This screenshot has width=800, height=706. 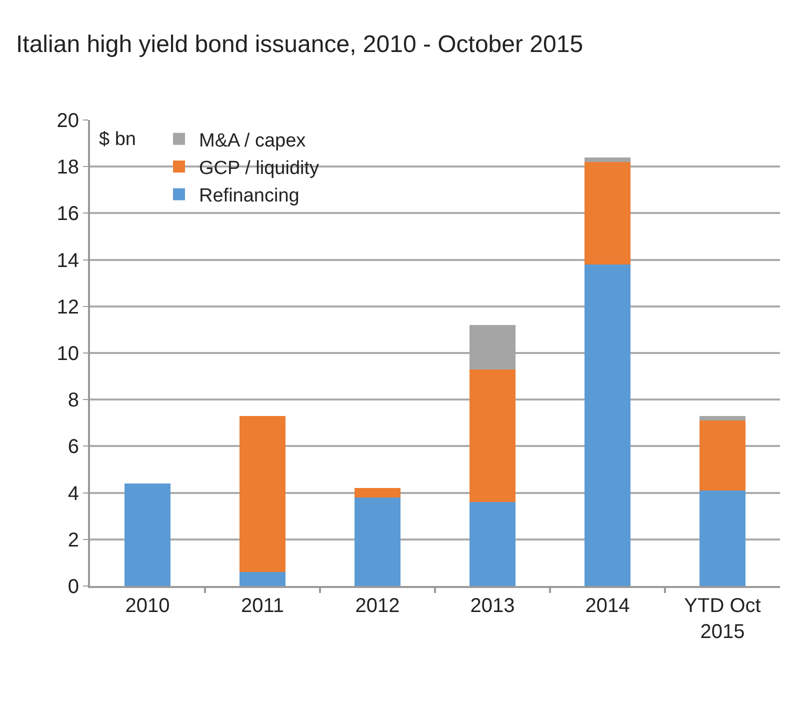 I want to click on y-tick-label: 10, so click(x=67, y=354).